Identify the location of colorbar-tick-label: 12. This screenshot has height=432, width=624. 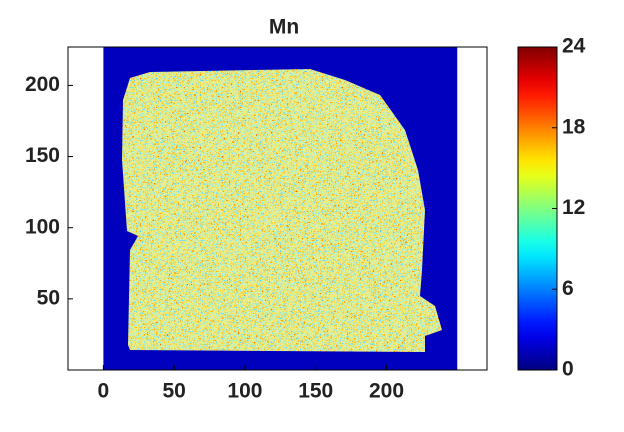
(573, 207).